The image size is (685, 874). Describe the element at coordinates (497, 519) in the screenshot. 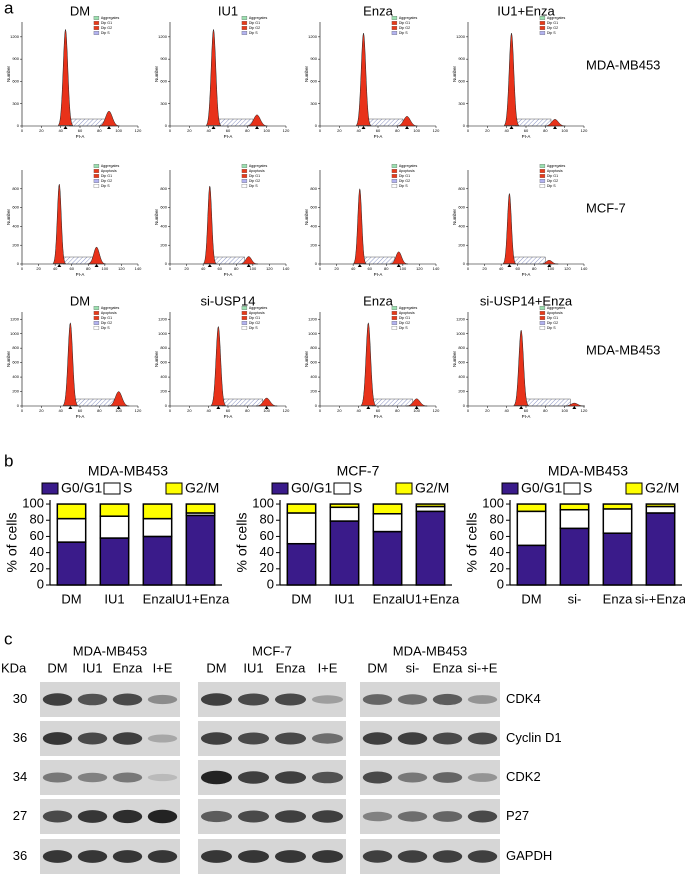

I see `y-tick-label: 80` at that location.